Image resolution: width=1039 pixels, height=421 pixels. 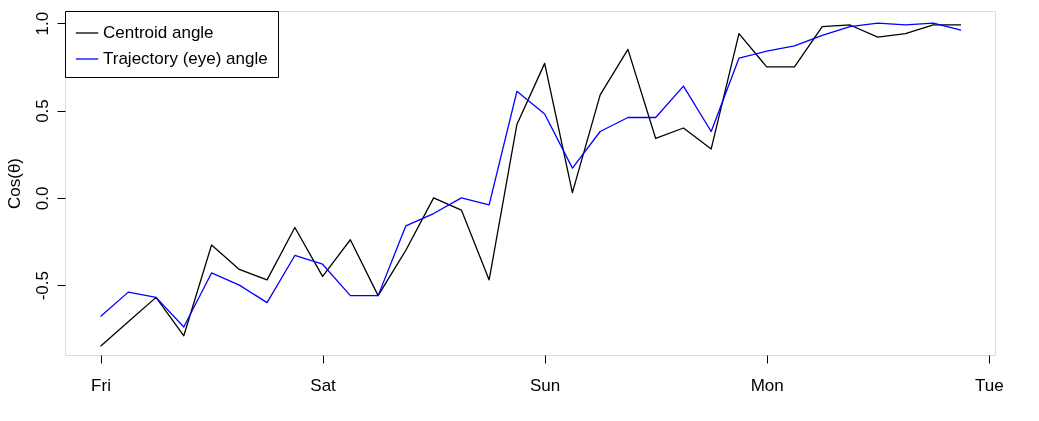 I want to click on x-tick-label: Fri, so click(x=101, y=385).